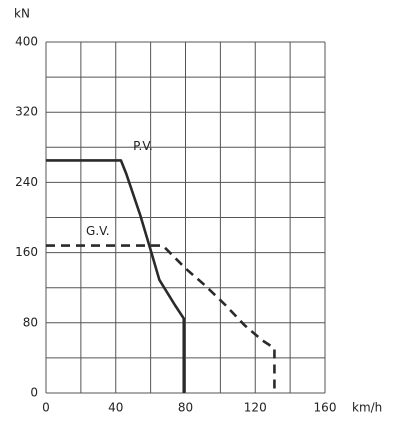 The height and width of the screenshot is (425, 404). I want to click on y-tick-label: 320, so click(26, 112).